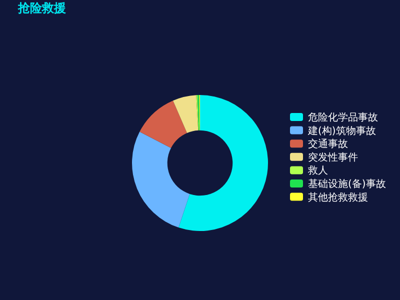 This screenshot has height=300, width=400. I want to click on legend-label: 建(构)筑物事故, so click(341, 130).